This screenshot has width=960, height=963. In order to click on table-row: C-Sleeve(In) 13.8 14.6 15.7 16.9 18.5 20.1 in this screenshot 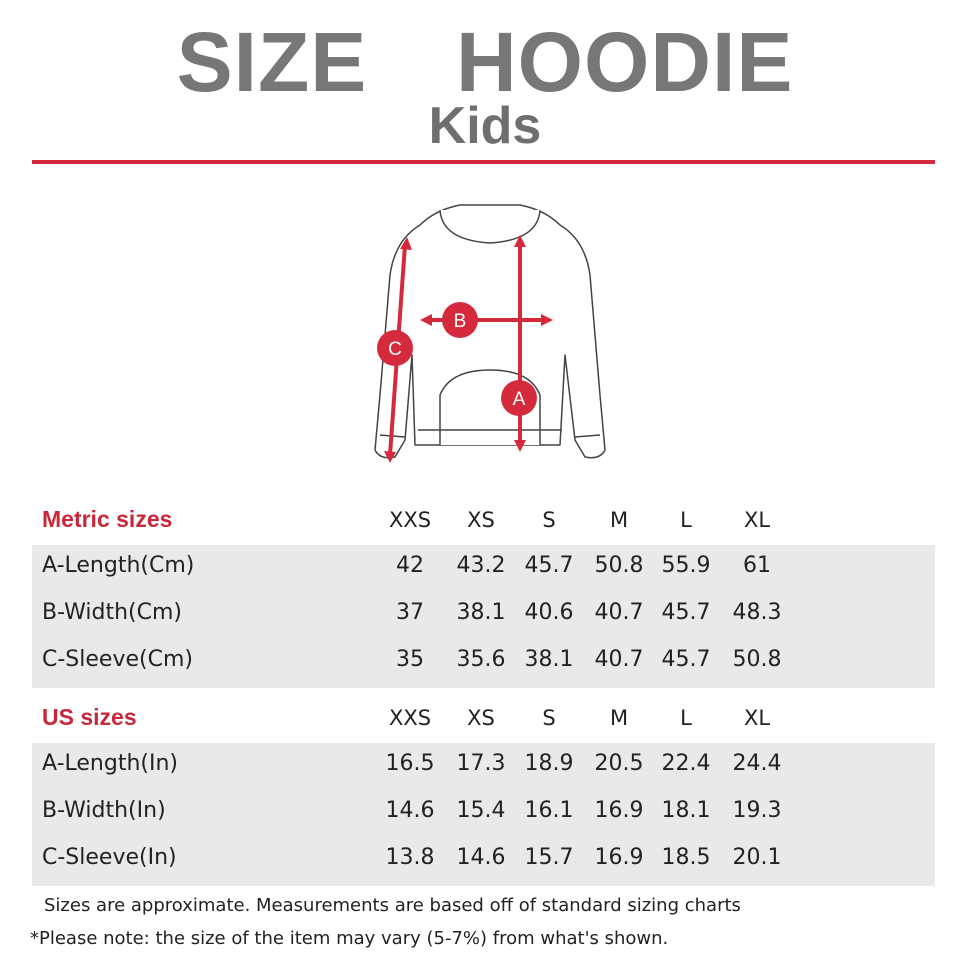, I will do `click(483, 860)`.